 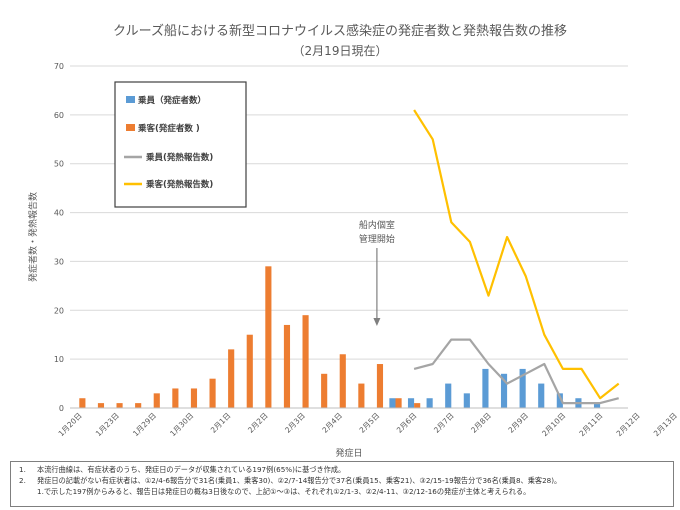 I want to click on y-tick-label: 40, so click(x=59, y=213).